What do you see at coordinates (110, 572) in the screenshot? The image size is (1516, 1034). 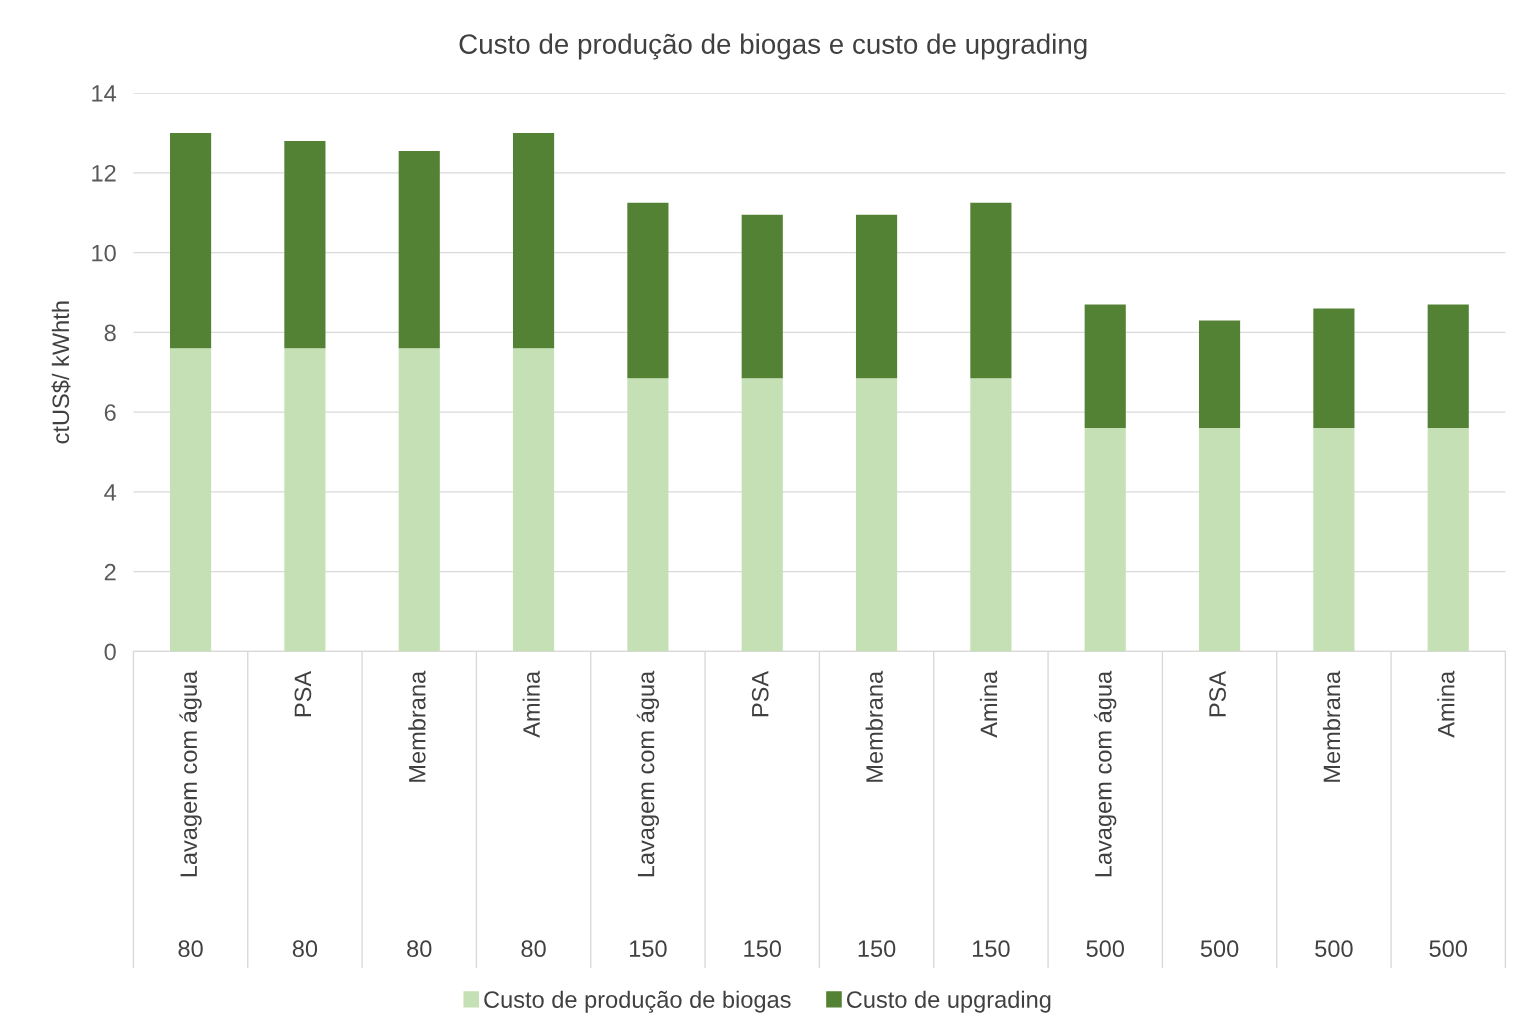 I see `y-tick-label: 2` at bounding box center [110, 572].